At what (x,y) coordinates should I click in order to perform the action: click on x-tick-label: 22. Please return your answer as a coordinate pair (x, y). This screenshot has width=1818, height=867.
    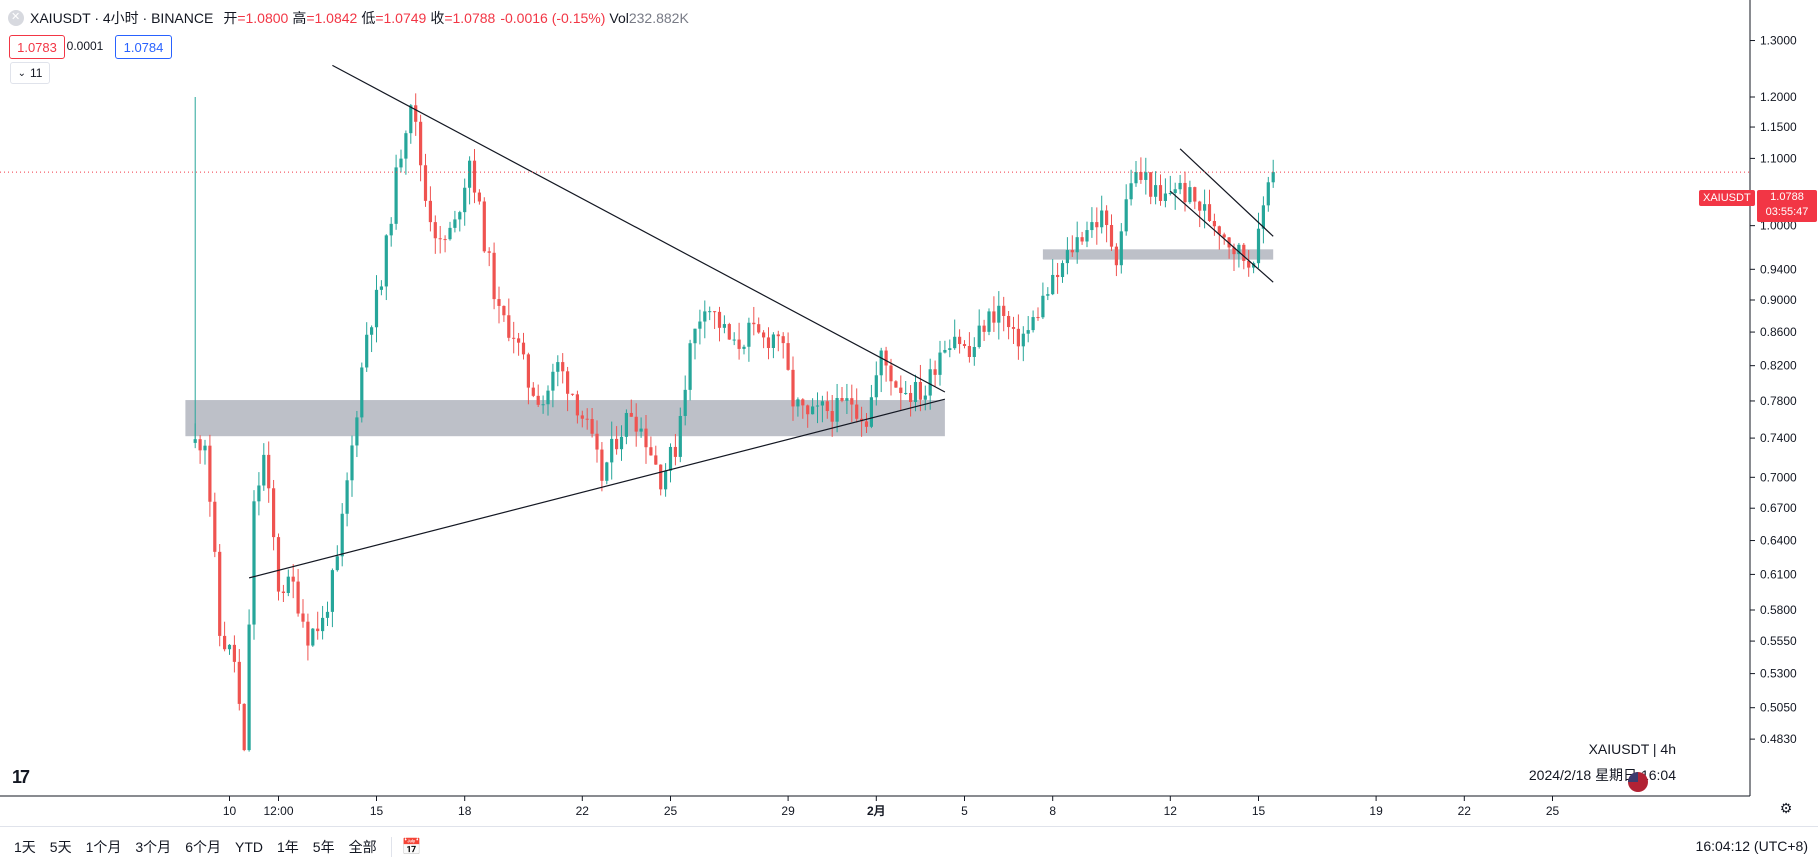
    Looking at the image, I should click on (583, 811).